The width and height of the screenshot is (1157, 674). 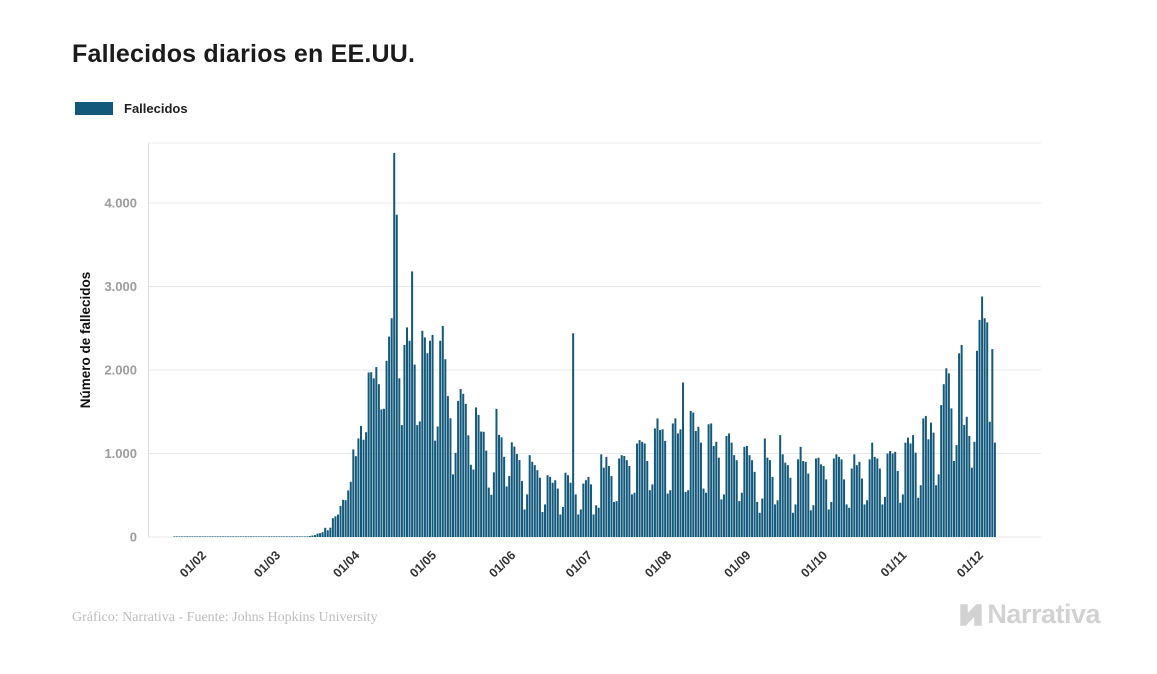 I want to click on legend-swatch, so click(x=94, y=108).